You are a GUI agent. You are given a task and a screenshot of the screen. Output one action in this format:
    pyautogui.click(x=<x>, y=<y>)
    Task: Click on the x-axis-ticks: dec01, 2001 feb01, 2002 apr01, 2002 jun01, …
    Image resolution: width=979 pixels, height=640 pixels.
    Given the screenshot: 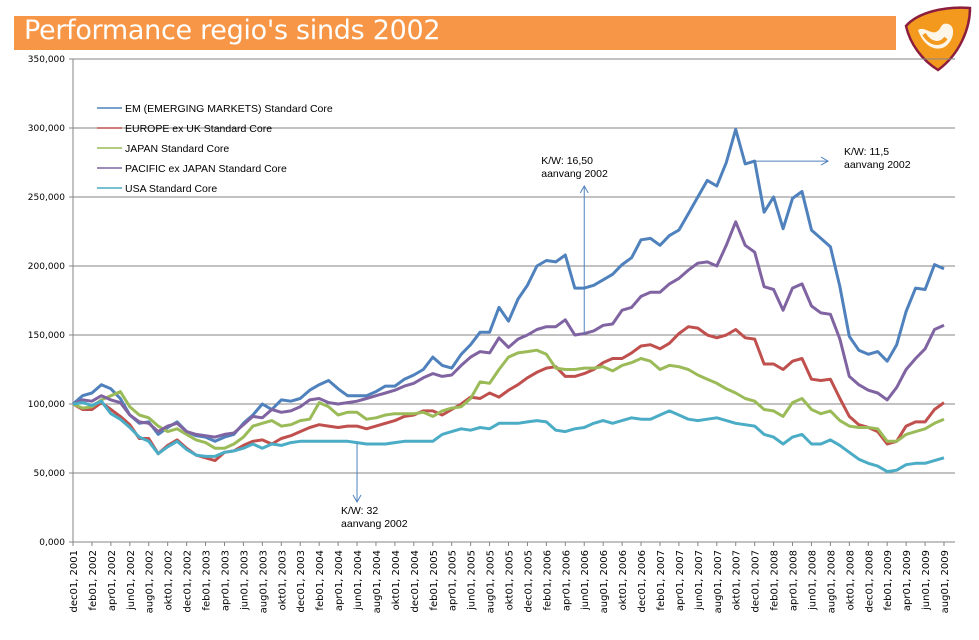 What is the action you would take?
    pyautogui.click(x=510, y=577)
    